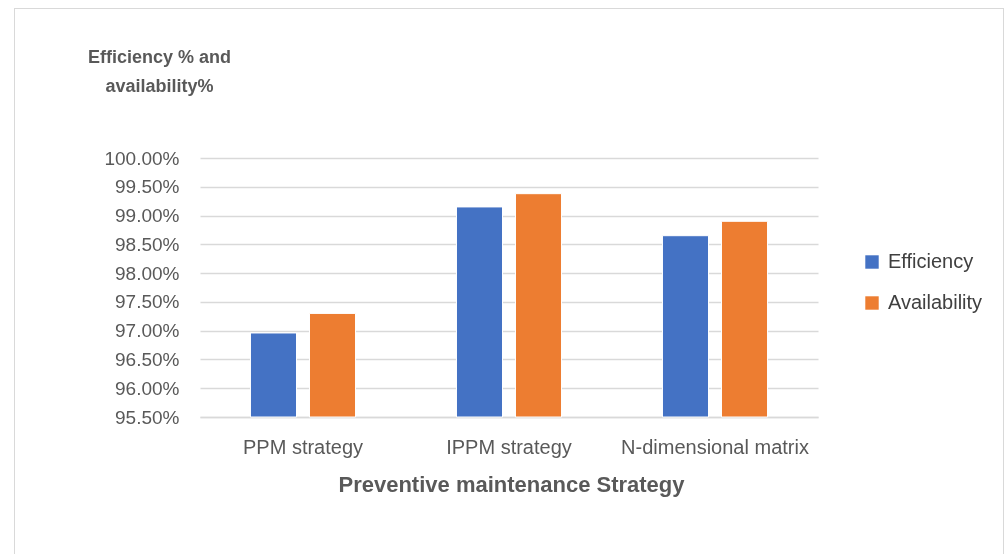  What do you see at coordinates (147, 302) in the screenshot?
I see `y-tick-label: 97.50%` at bounding box center [147, 302].